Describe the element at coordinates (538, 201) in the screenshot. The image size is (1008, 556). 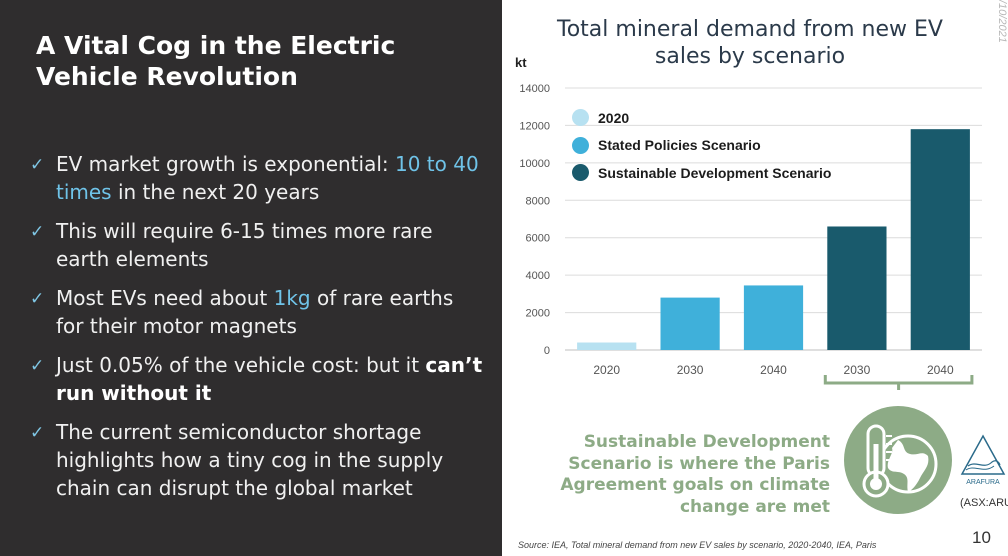
I see `y-tick-label: 8000` at that location.